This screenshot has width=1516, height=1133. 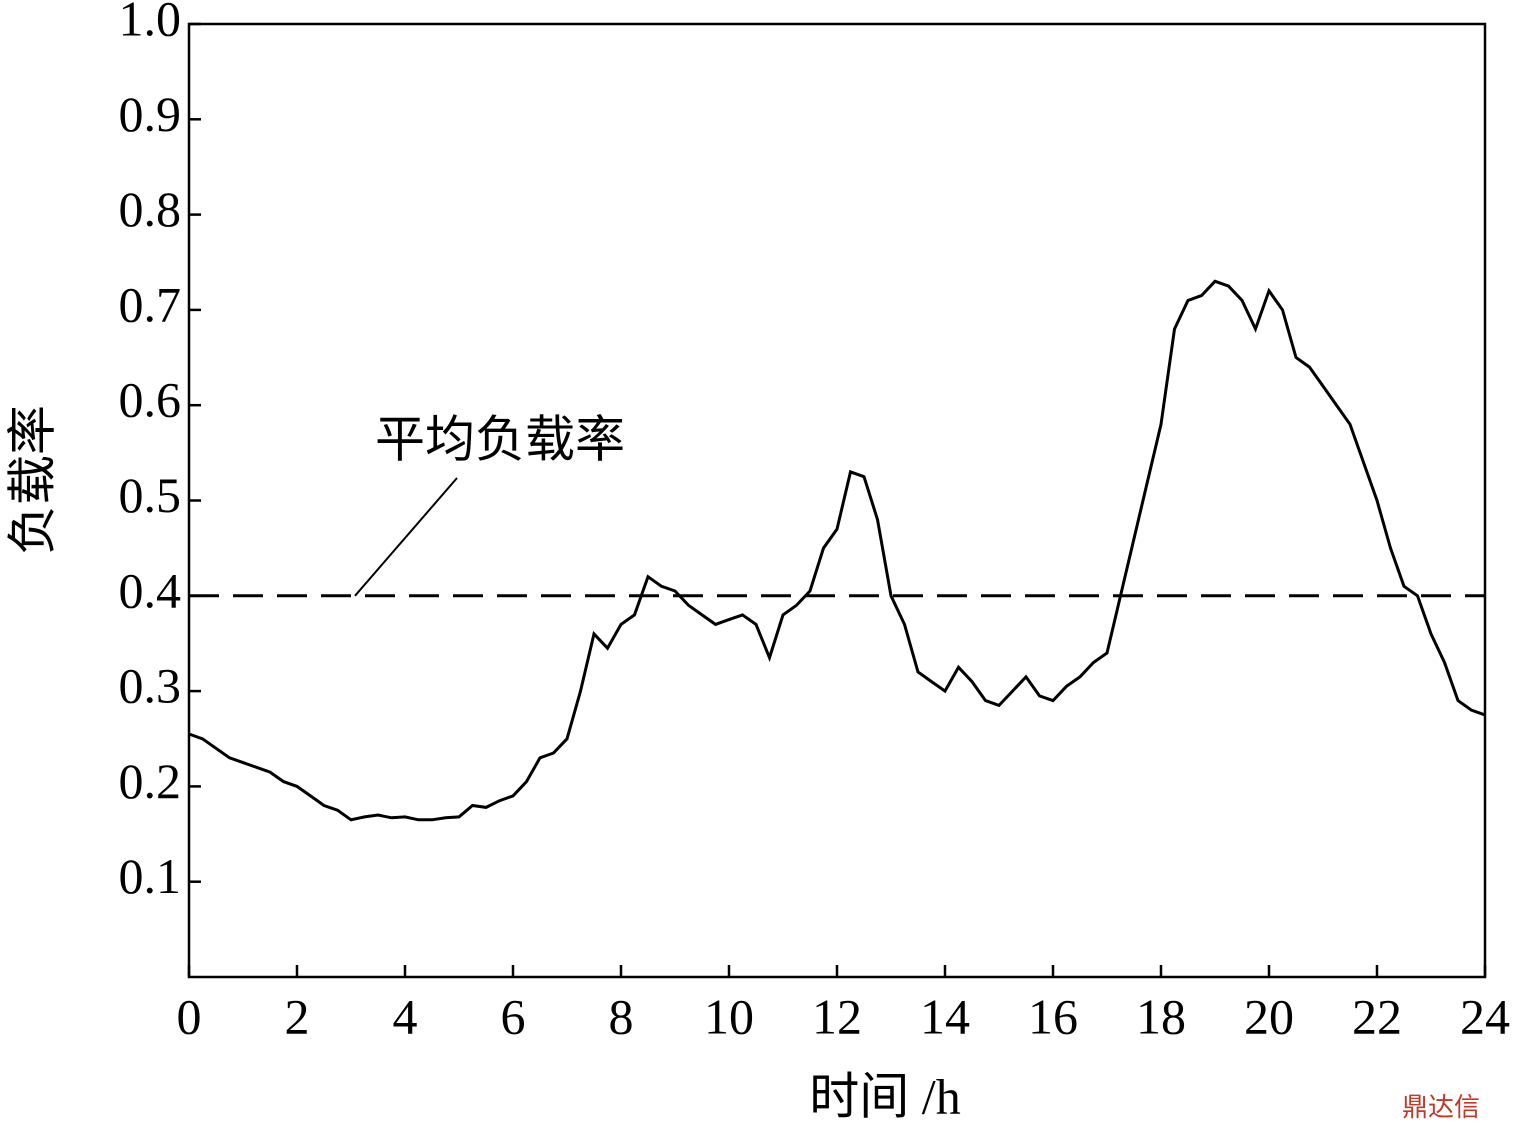 I want to click on y-tick-label: 0.5, so click(x=150, y=495).